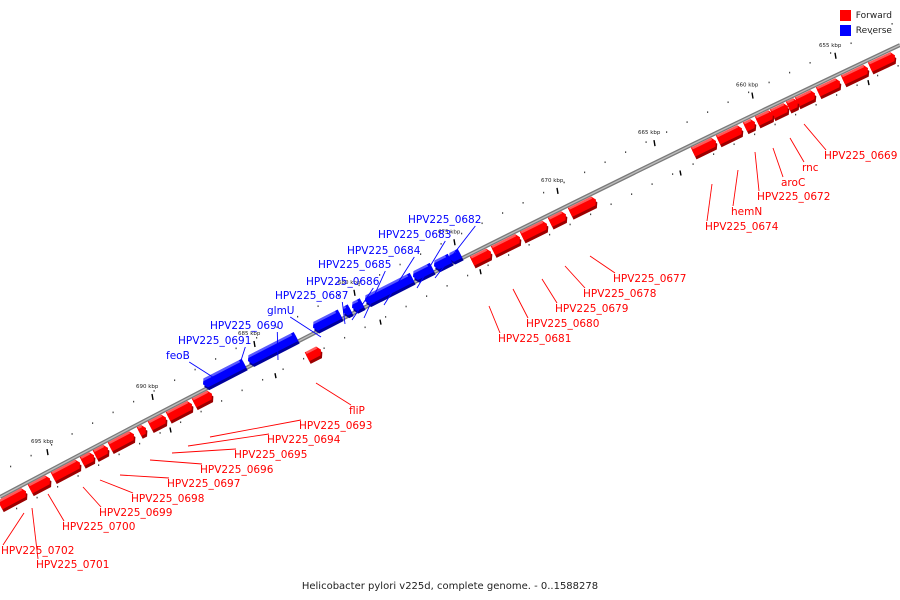 The width and height of the screenshot is (900, 600). What do you see at coordinates (860, 156) in the screenshot?
I see `gene-label-hpv225-0669: HPV225_0669` at bounding box center [860, 156].